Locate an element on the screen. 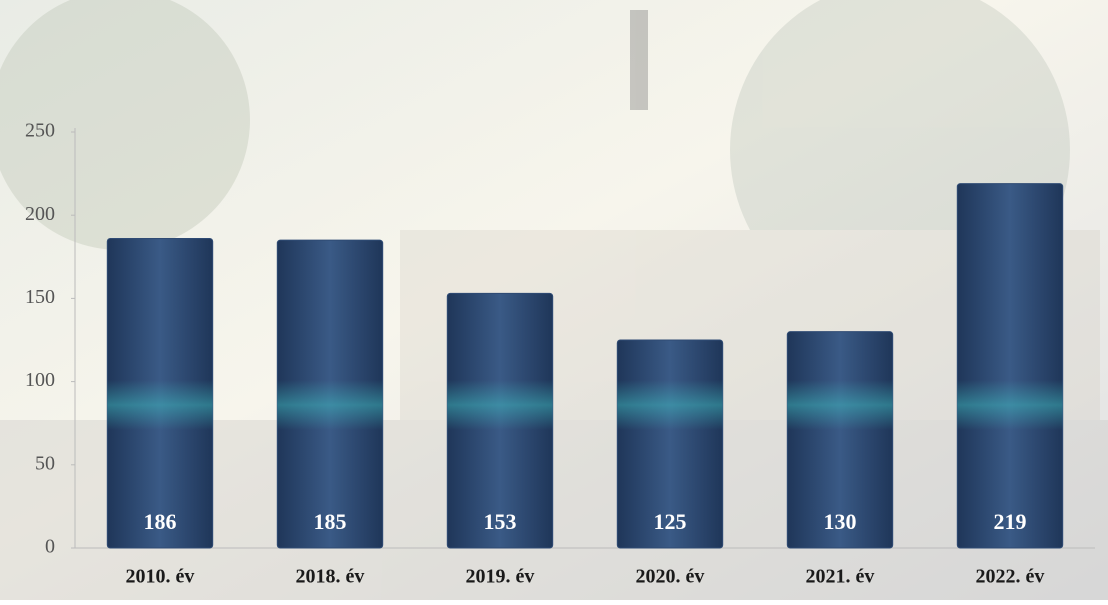 This screenshot has height=605, width=1108. value-label: 153 is located at coordinates (500, 521).